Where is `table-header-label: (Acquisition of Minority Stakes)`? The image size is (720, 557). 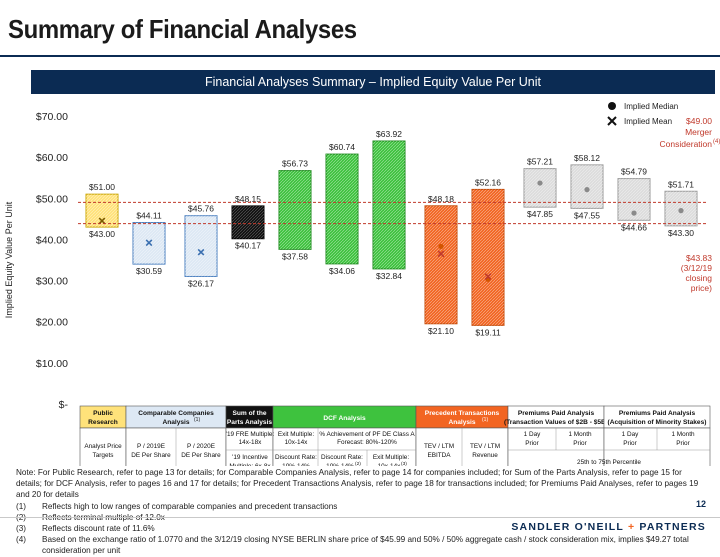
table-header-label: (Acquisition of Minority Stakes) is located at coordinates (657, 422).